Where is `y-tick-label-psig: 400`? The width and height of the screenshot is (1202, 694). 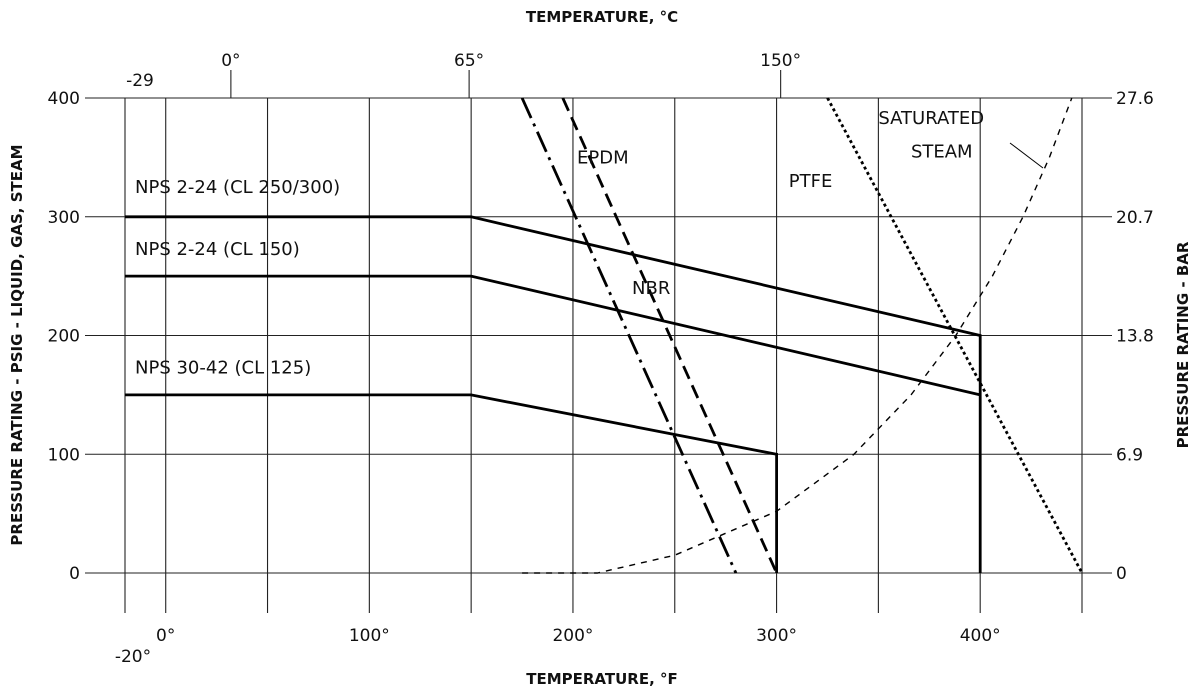
y-tick-label-psig: 400 is located at coordinates (64, 99).